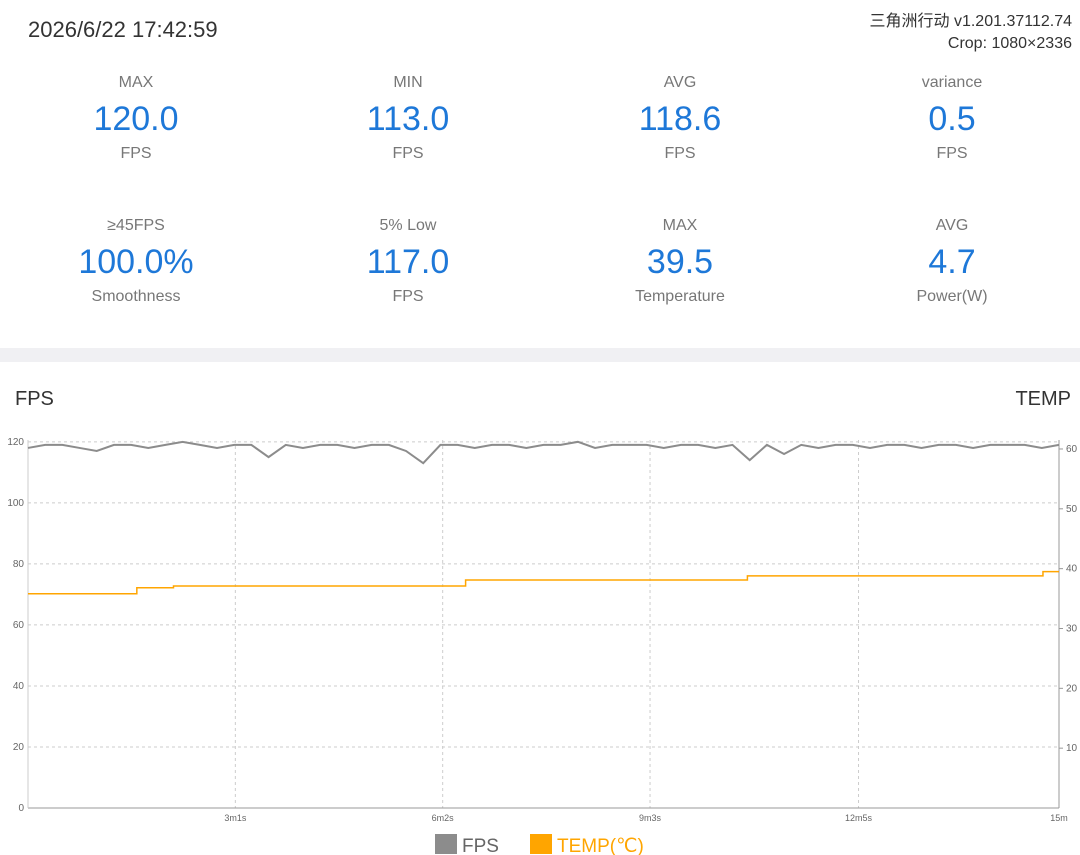 Image resolution: width=1080 pixels, height=855 pixels. Describe the element at coordinates (34, 399) in the screenshot. I see `y-axis-title: FPS` at that location.